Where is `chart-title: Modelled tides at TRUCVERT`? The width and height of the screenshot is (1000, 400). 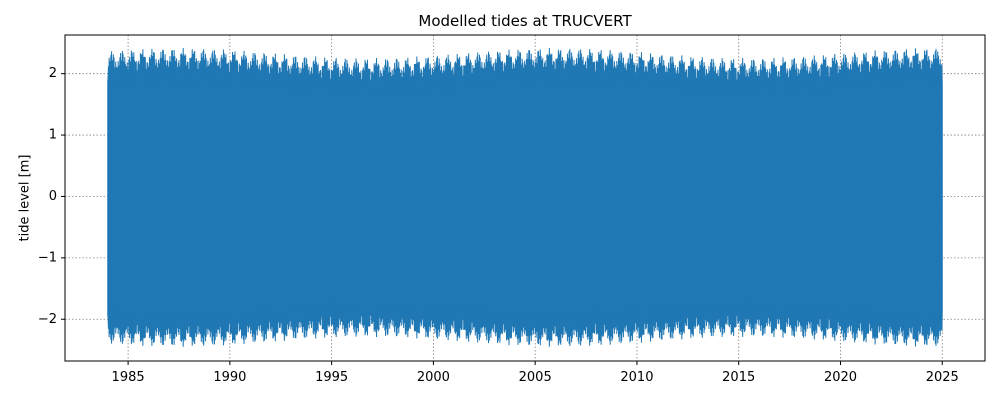
chart-title: Modelled tides at TRUCVERT is located at coordinates (525, 21).